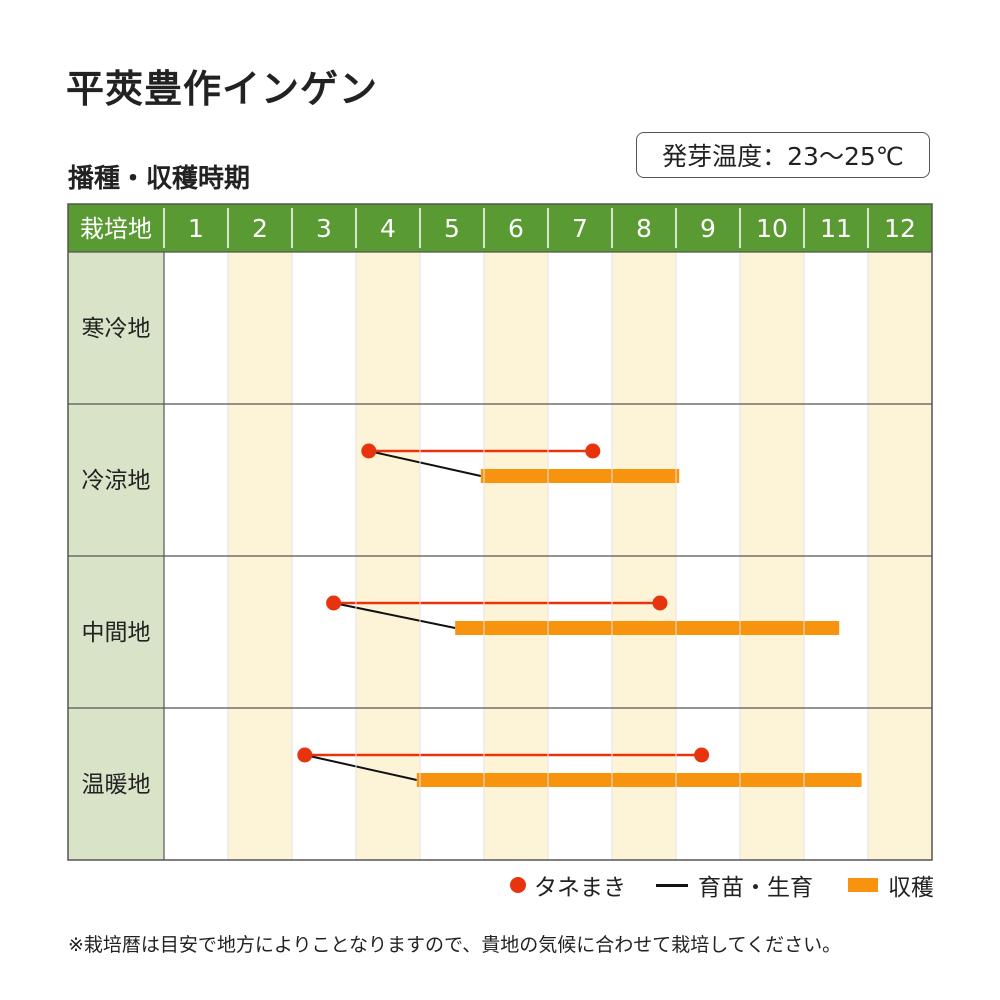 The image size is (1000, 1000). What do you see at coordinates (116, 785) in the screenshot?
I see `region-label: 温暖地` at bounding box center [116, 785].